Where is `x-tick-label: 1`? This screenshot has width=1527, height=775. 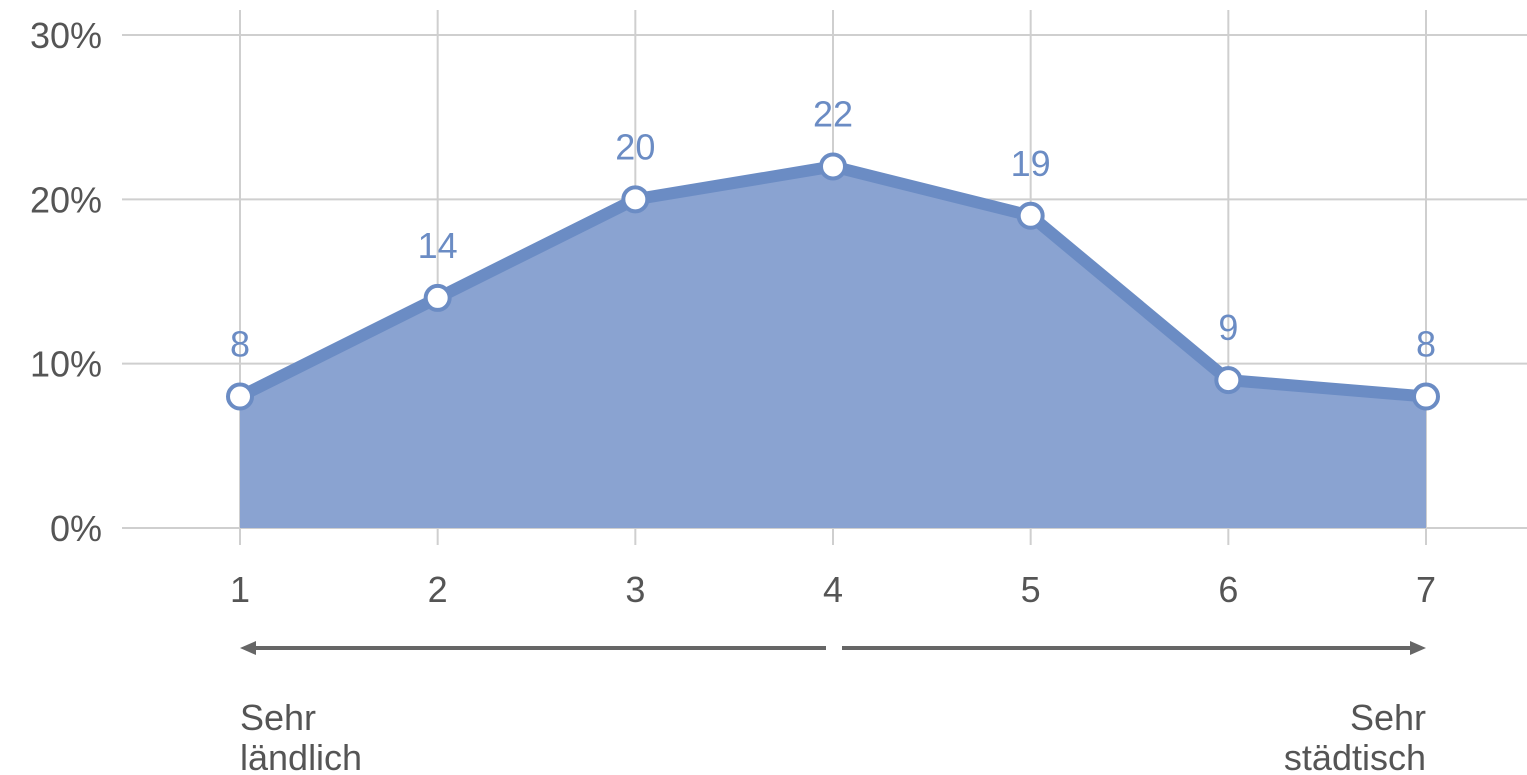
x-tick-label: 1 is located at coordinates (240, 589).